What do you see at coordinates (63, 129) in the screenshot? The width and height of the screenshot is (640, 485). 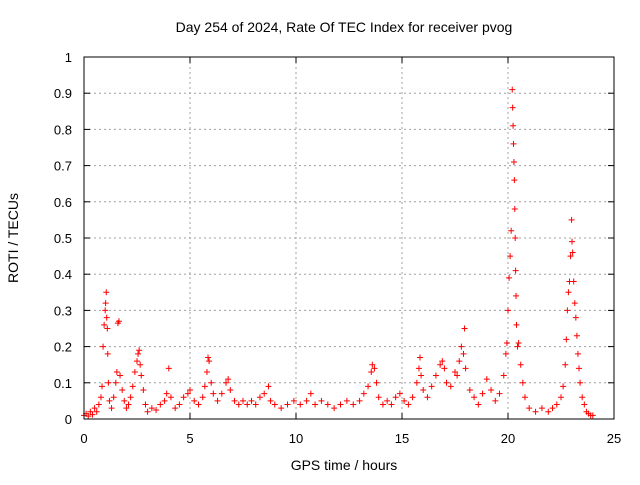 I see `y-tick-label: 0.8` at bounding box center [63, 129].